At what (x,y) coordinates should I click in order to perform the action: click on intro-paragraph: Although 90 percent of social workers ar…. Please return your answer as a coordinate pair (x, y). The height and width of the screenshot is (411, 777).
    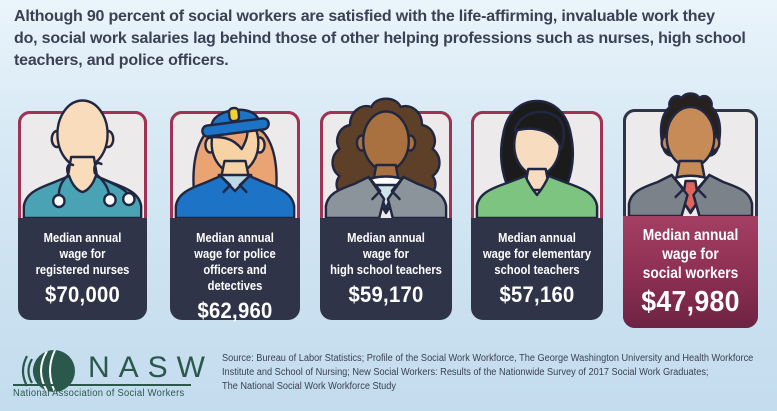
    Looking at the image, I should click on (380, 38).